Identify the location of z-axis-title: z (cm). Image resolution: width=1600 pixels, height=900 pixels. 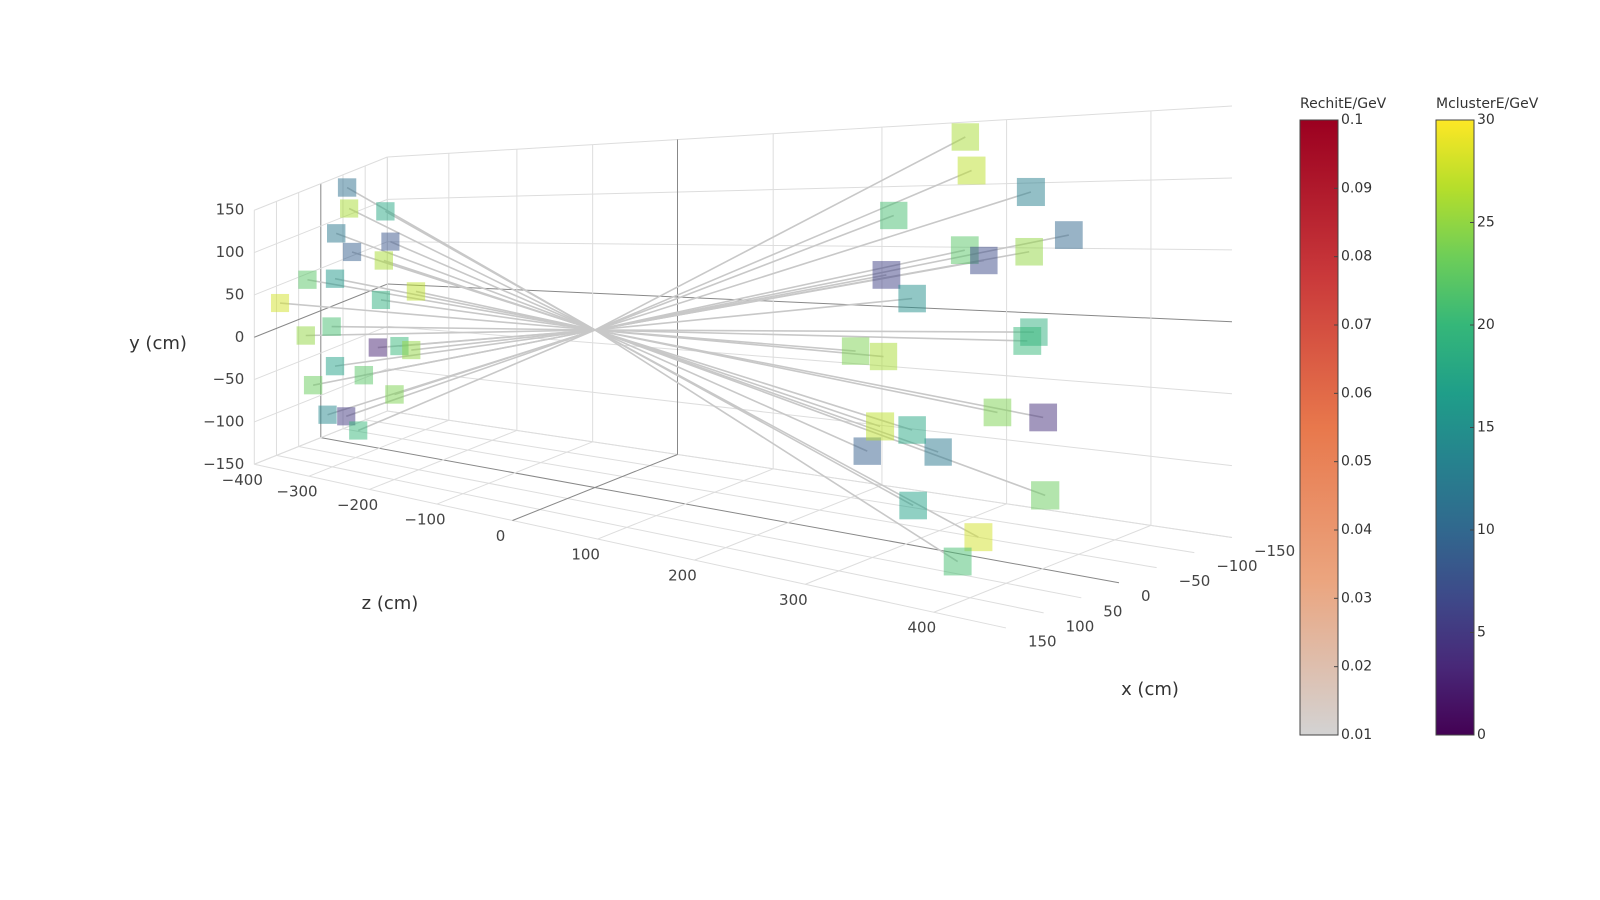
(390, 603).